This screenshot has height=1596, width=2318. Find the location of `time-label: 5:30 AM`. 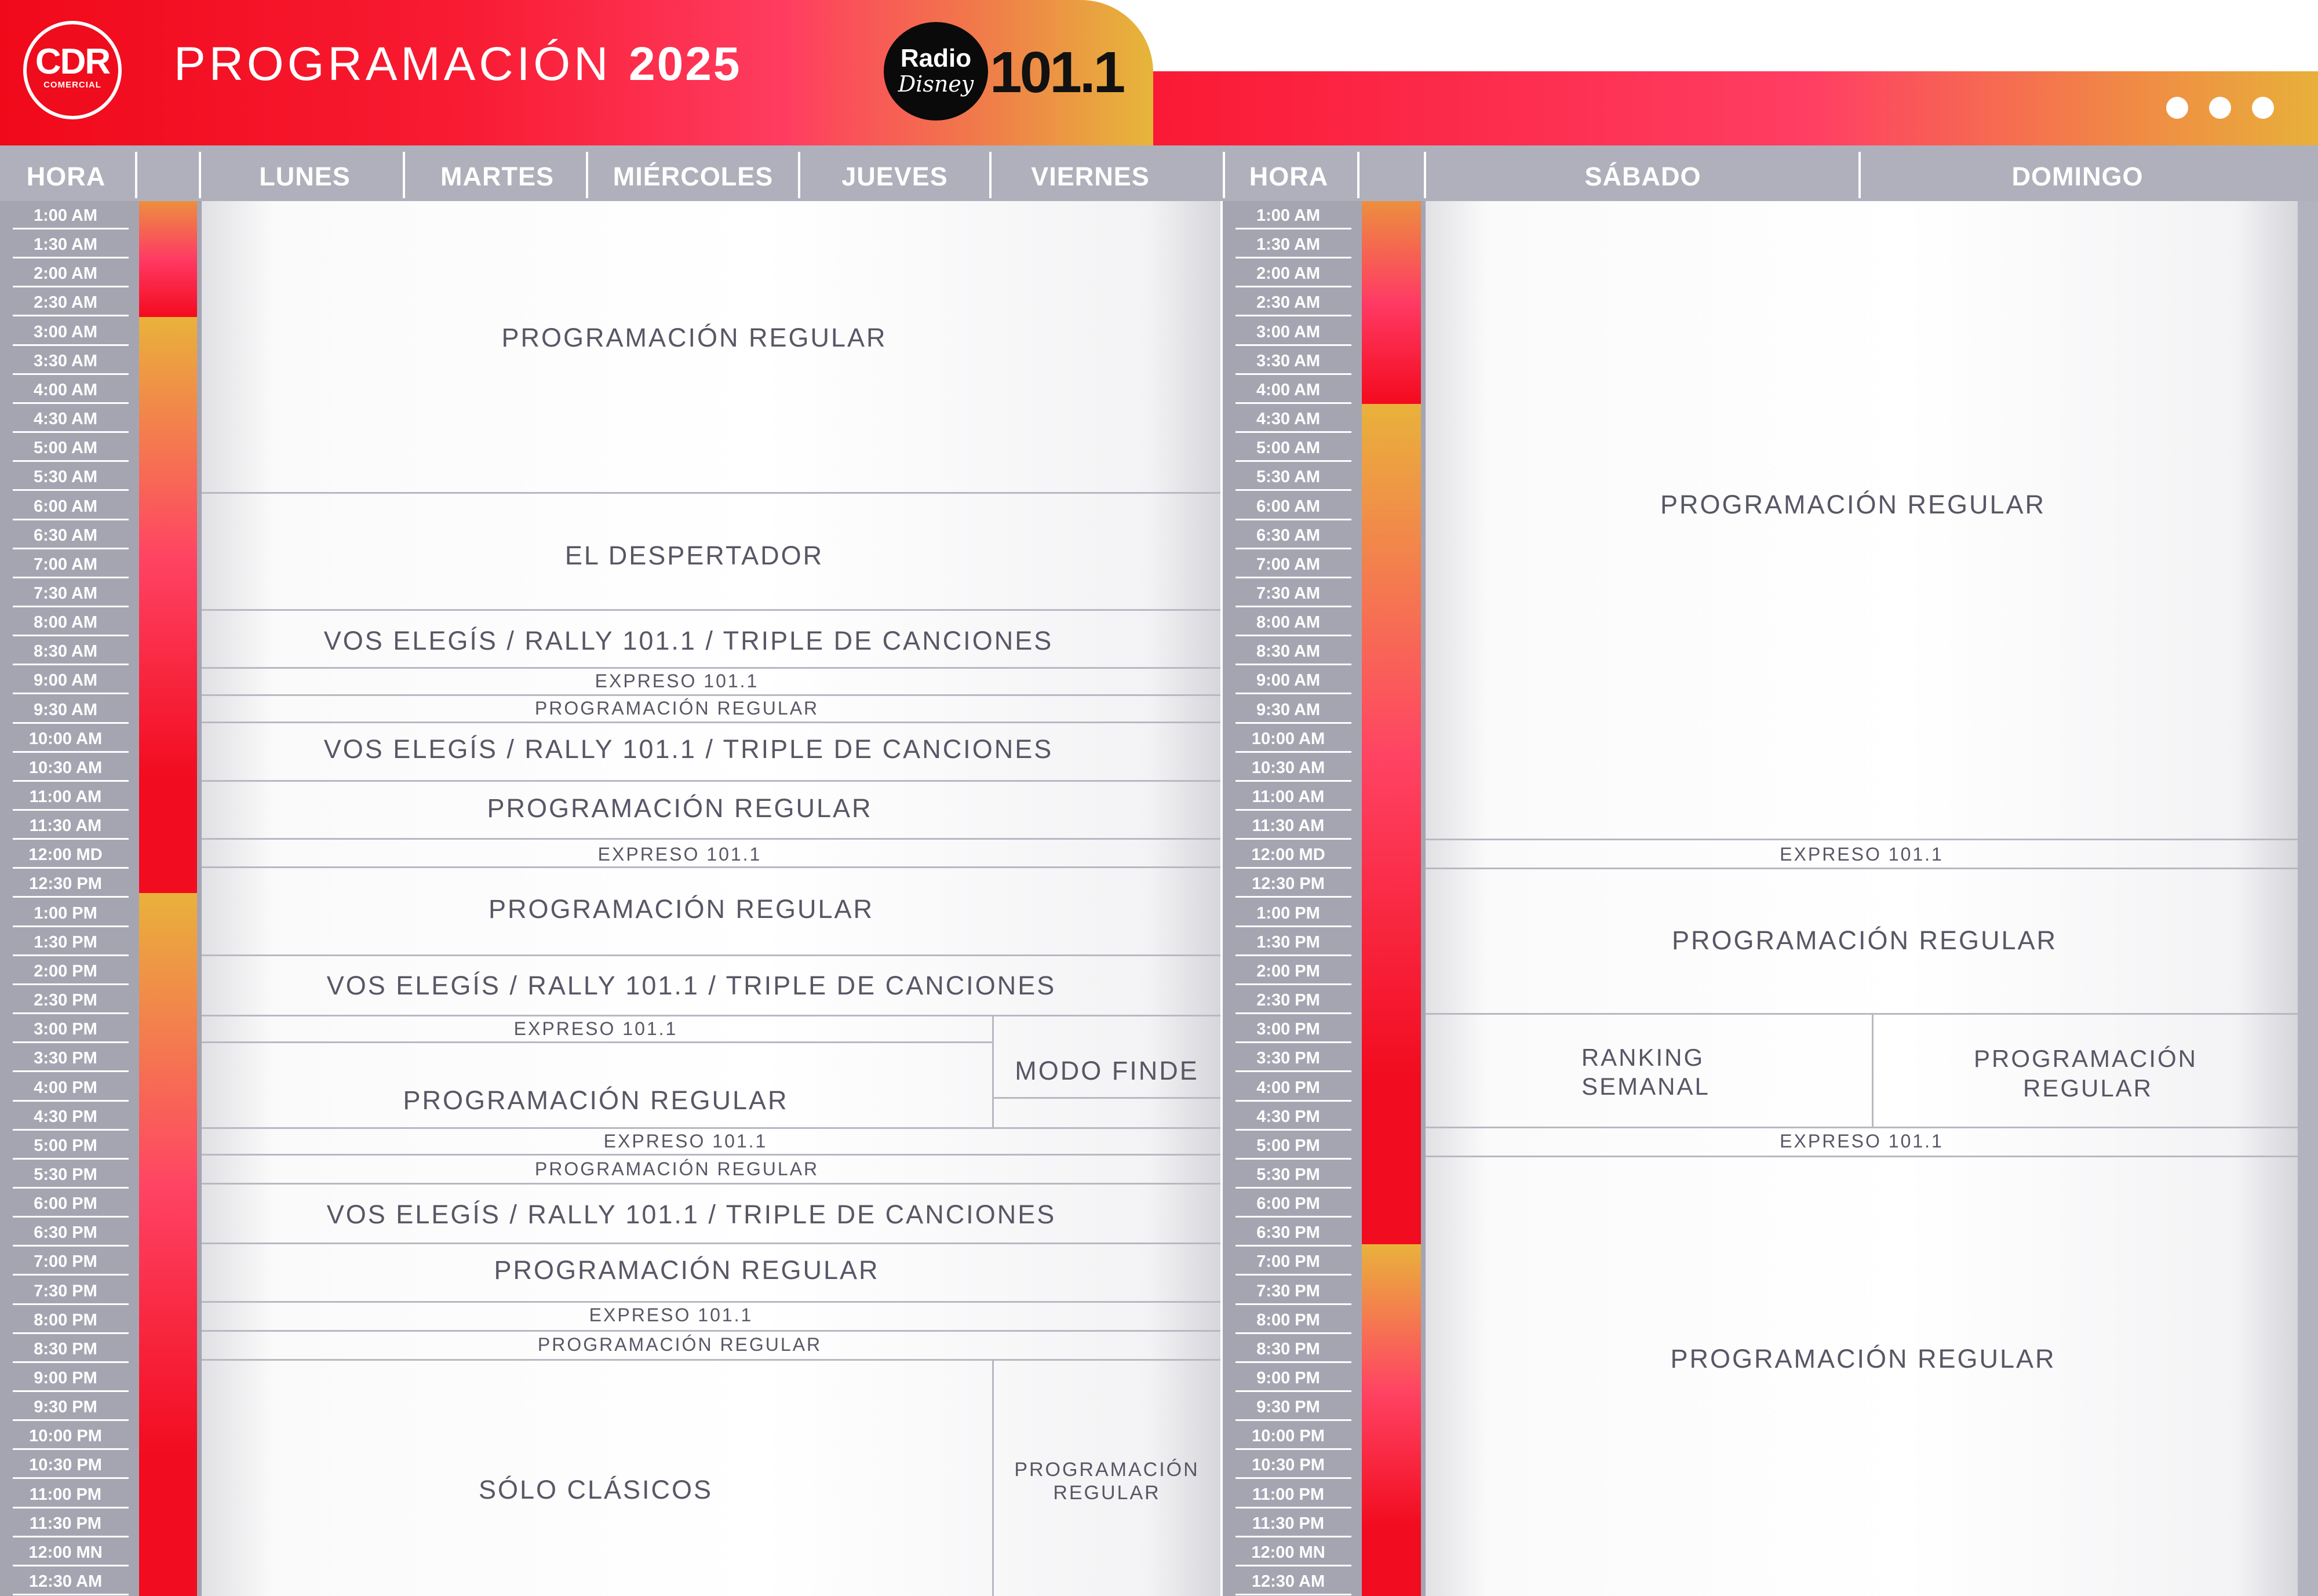

time-label: 5:30 AM is located at coordinates (1289, 478).